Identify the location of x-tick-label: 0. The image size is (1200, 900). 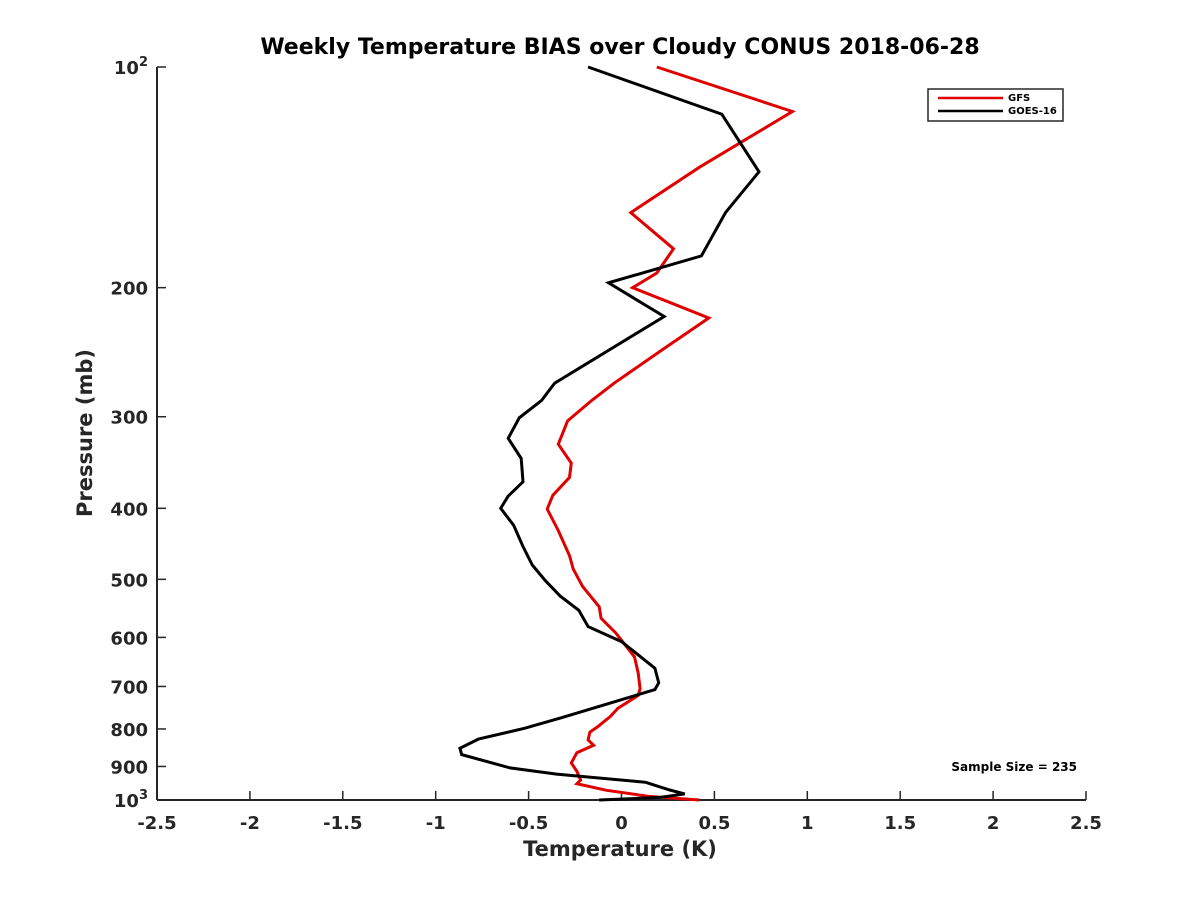
(621, 823).